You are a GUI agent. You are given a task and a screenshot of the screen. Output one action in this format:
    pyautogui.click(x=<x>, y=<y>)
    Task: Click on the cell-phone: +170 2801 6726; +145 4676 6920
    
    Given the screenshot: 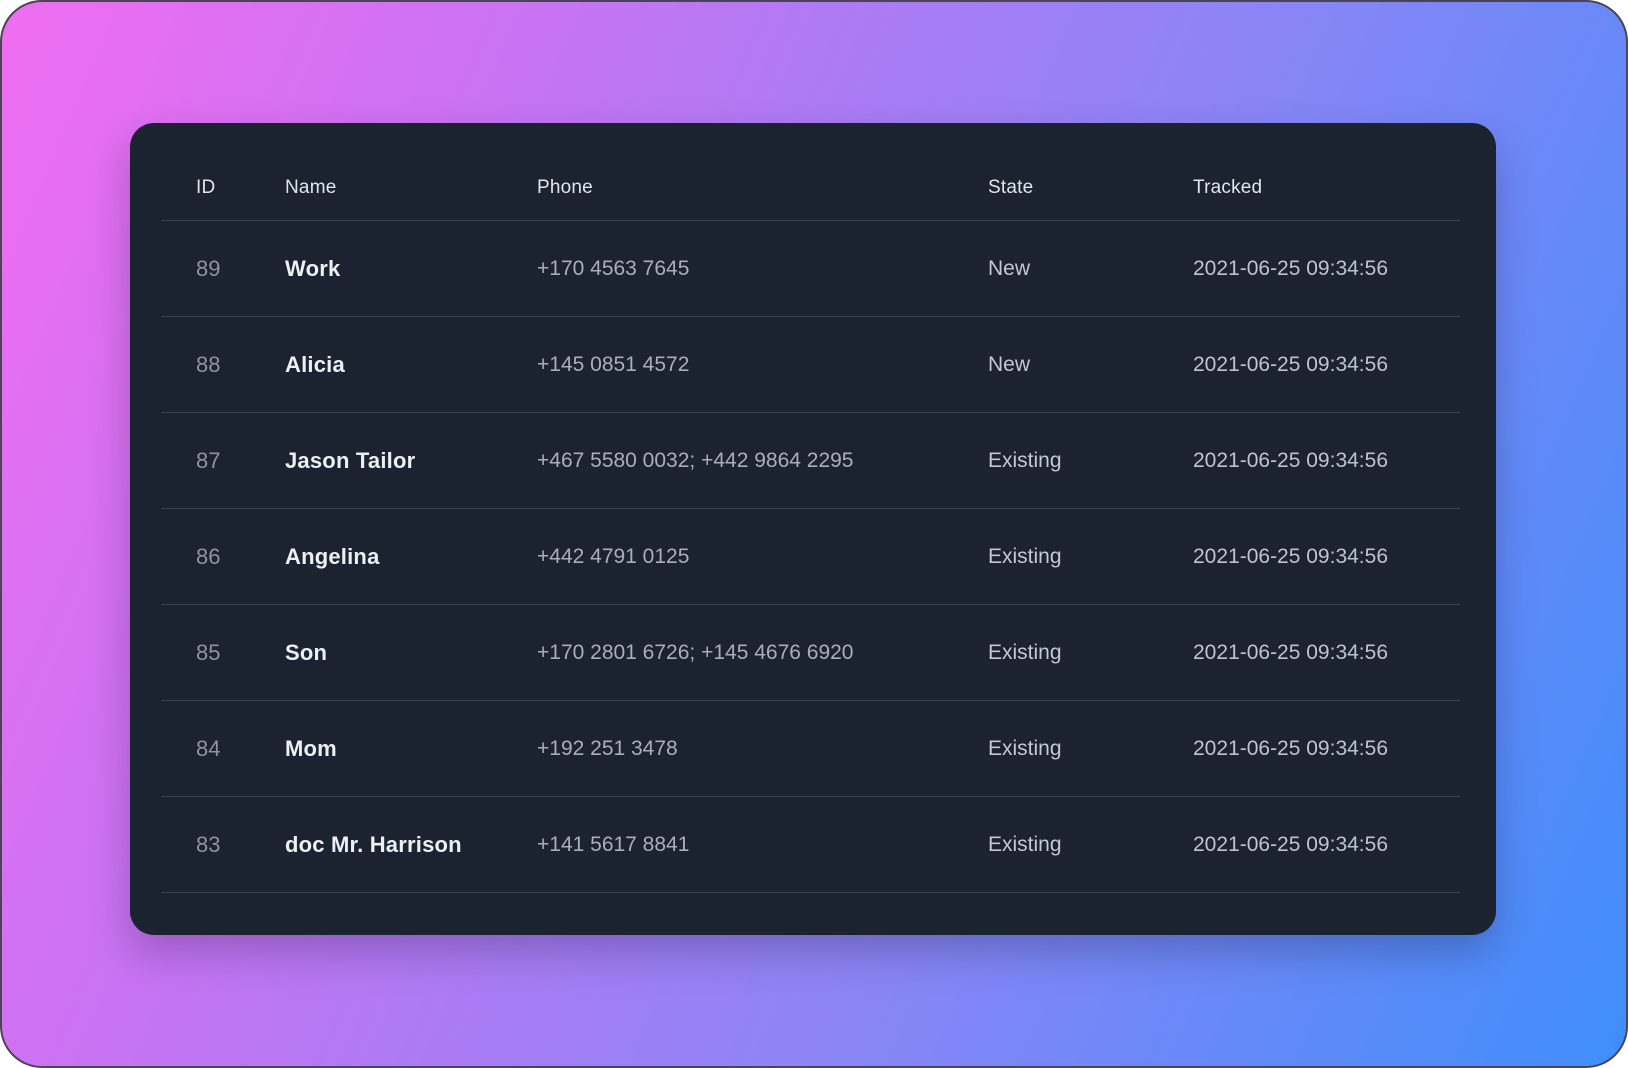 What is the action you would take?
    pyautogui.click(x=695, y=652)
    